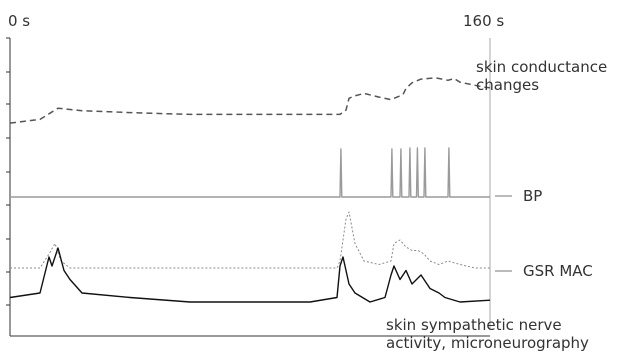 This screenshot has width=633, height=361. Describe the element at coordinates (8, 171) in the screenshot. I see `y-axis-ticks` at that location.